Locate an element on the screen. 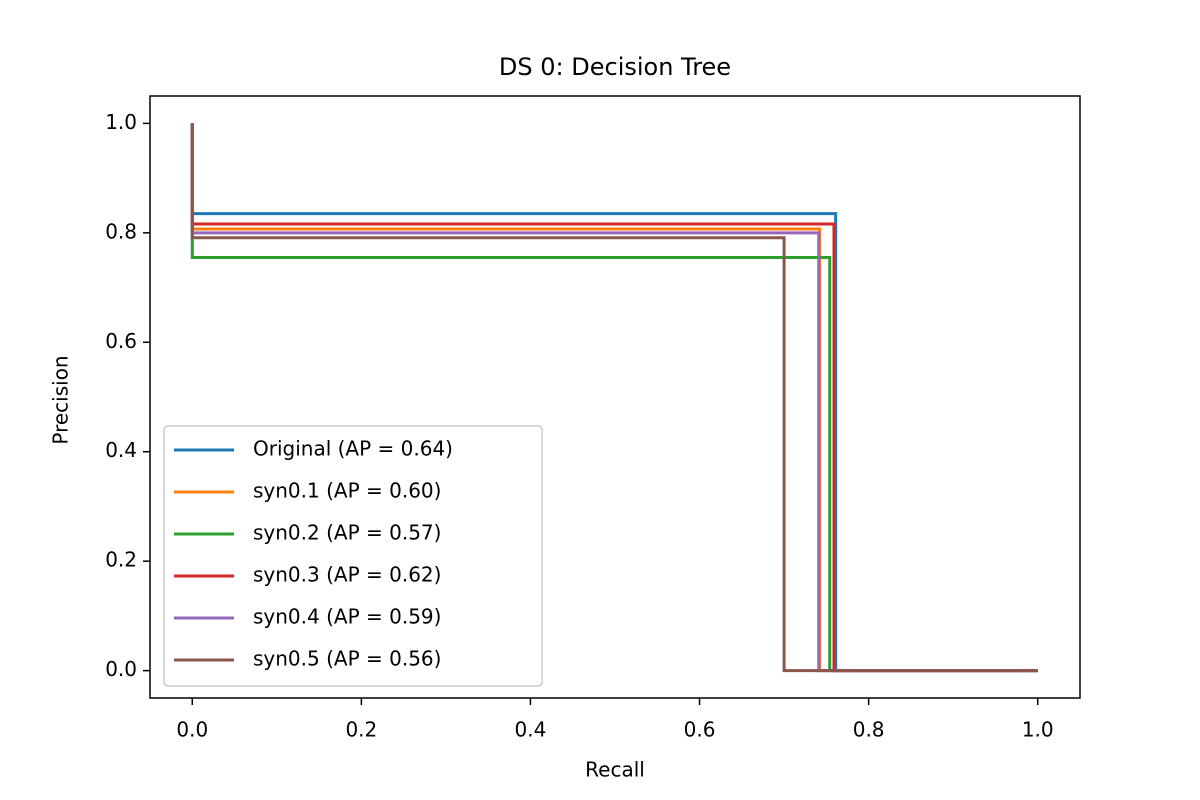 The height and width of the screenshot is (800, 1200). x-axis-label: Recall is located at coordinates (615, 770).